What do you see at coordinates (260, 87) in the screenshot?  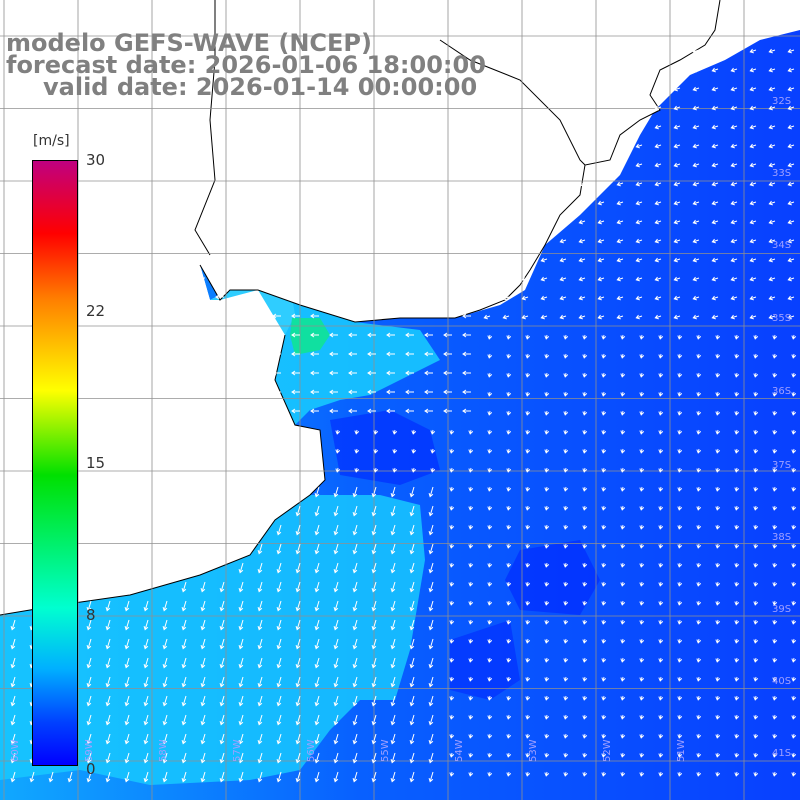 I see `valid-date: valid date: 2026-01-14 00:00:00` at bounding box center [260, 87].